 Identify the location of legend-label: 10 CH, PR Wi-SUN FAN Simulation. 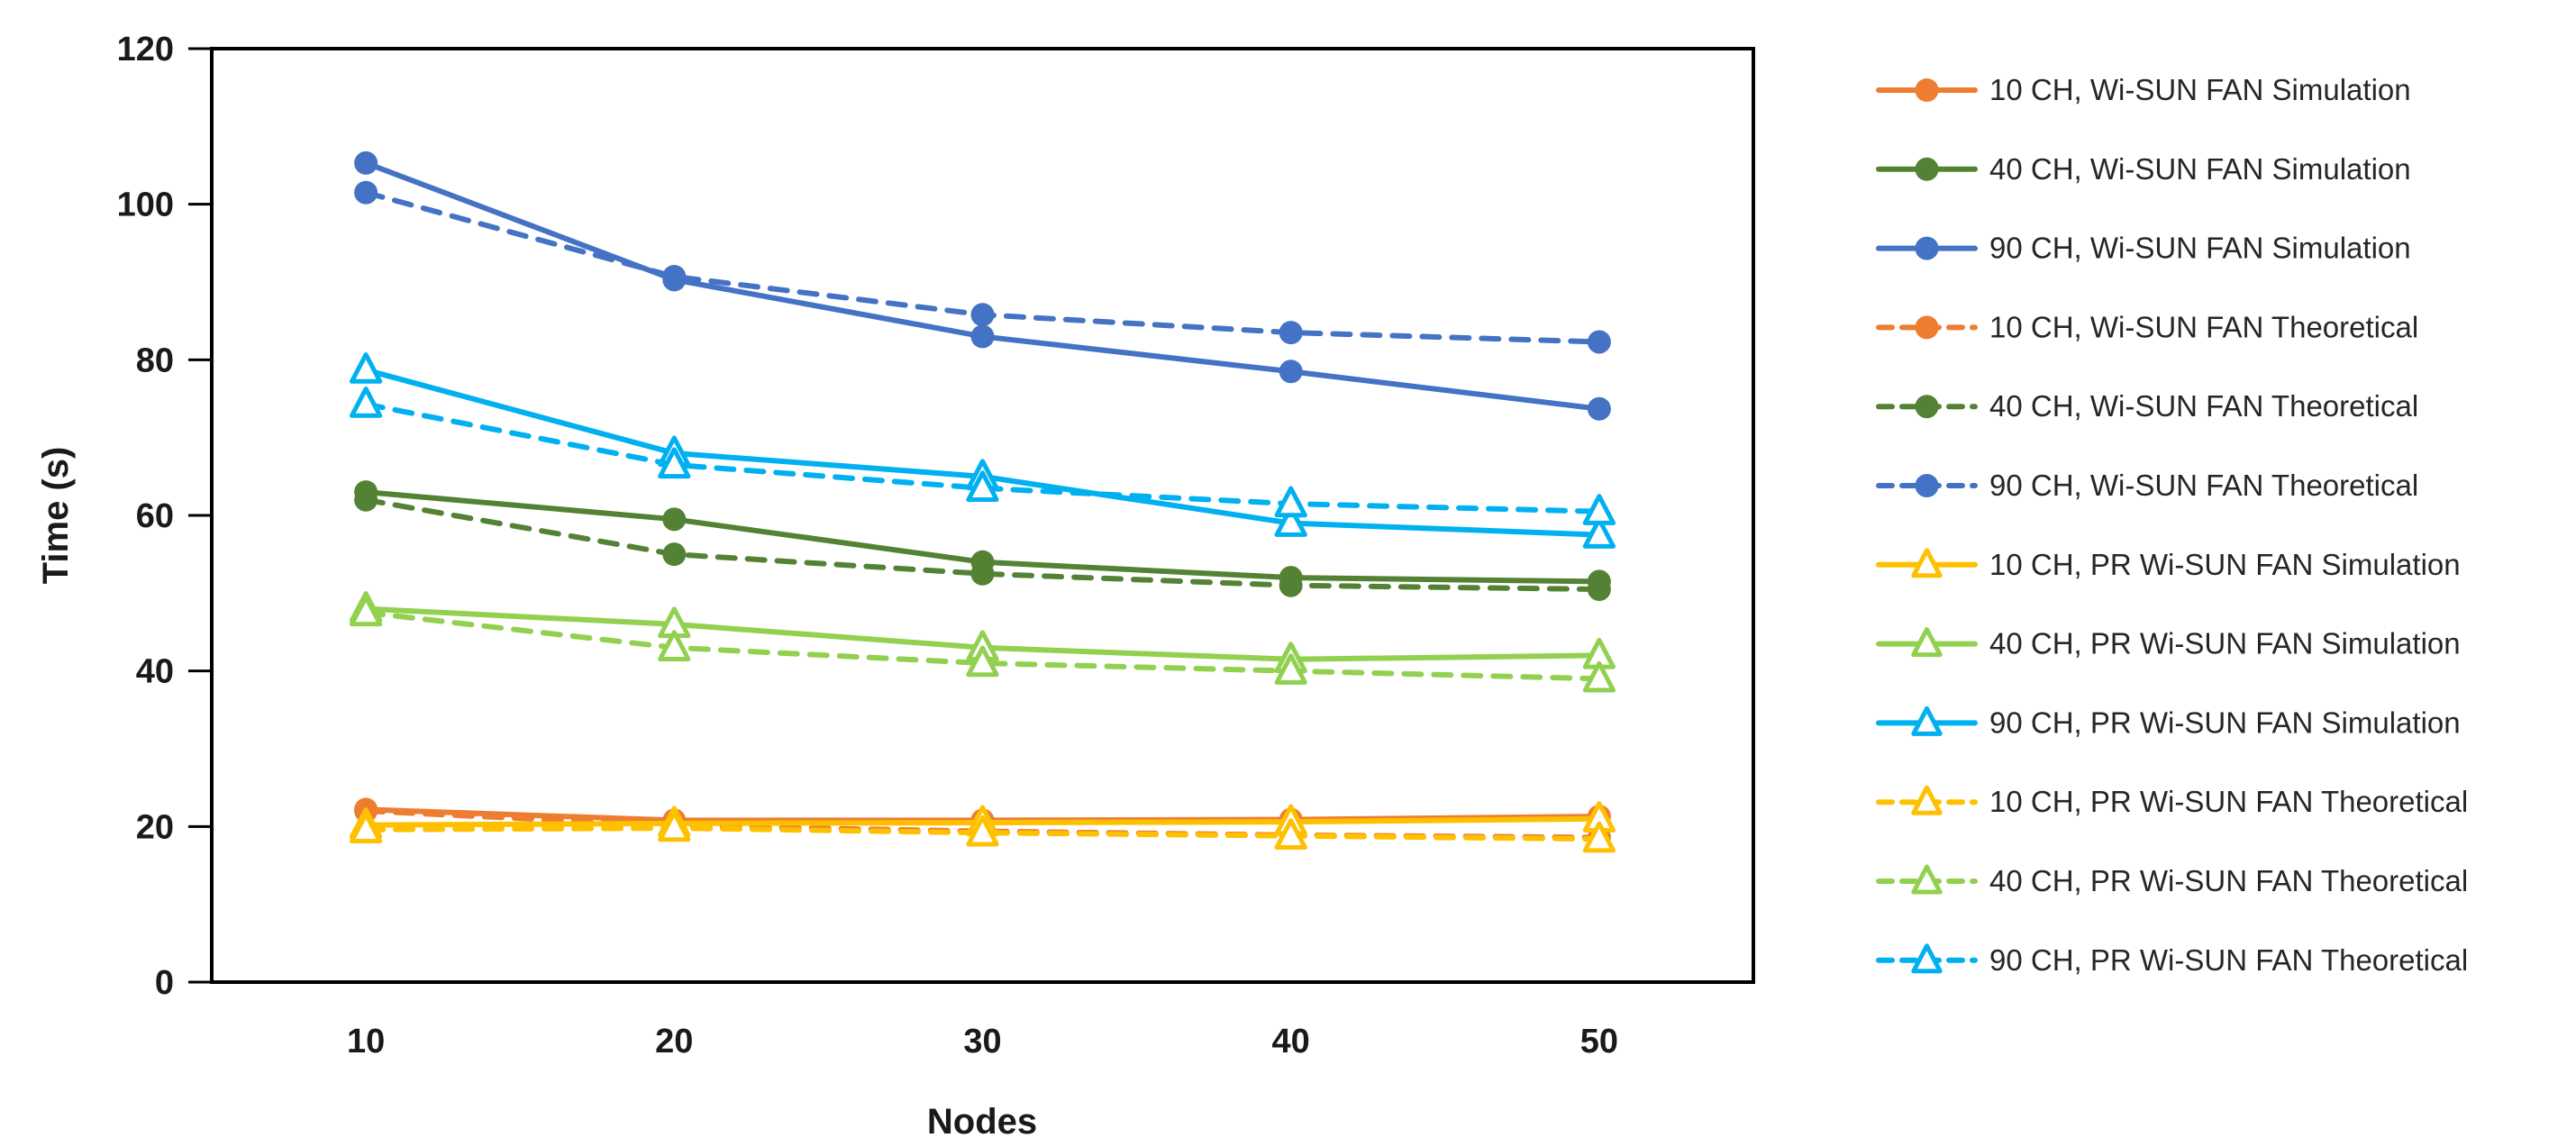
(2225, 565).